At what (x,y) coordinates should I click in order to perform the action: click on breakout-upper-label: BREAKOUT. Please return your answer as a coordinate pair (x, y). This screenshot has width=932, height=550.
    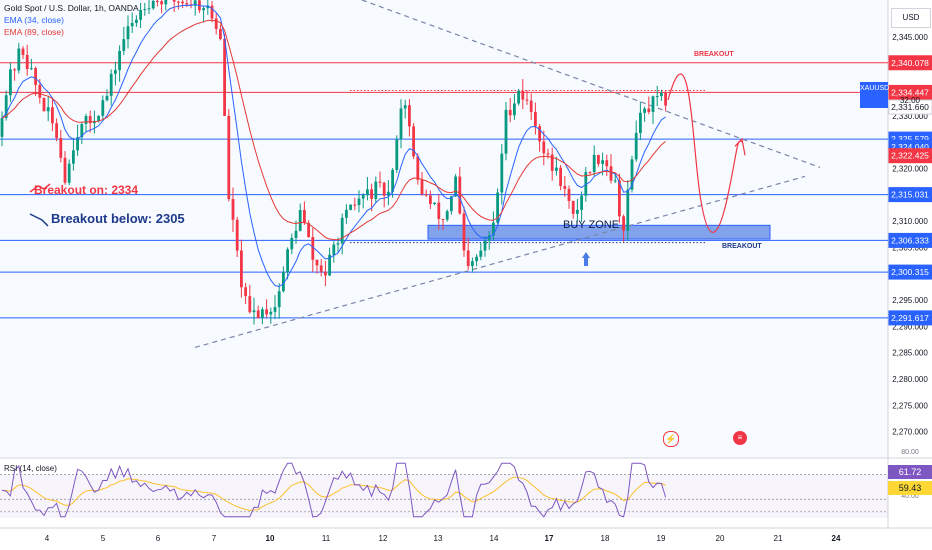
    Looking at the image, I should click on (714, 54).